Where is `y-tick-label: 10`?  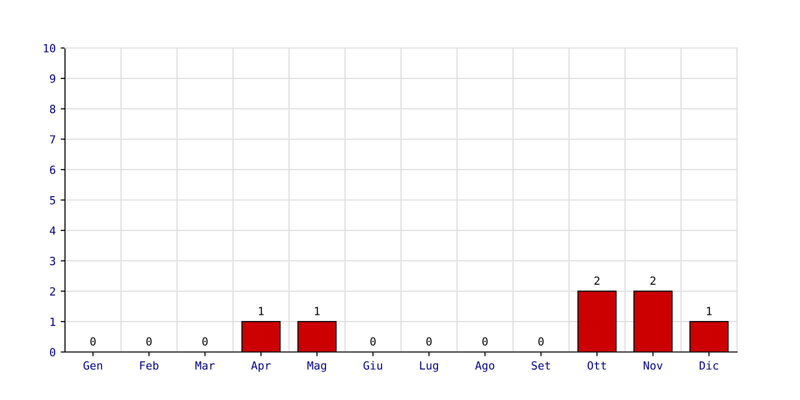
y-tick-label: 10 is located at coordinates (50, 48).